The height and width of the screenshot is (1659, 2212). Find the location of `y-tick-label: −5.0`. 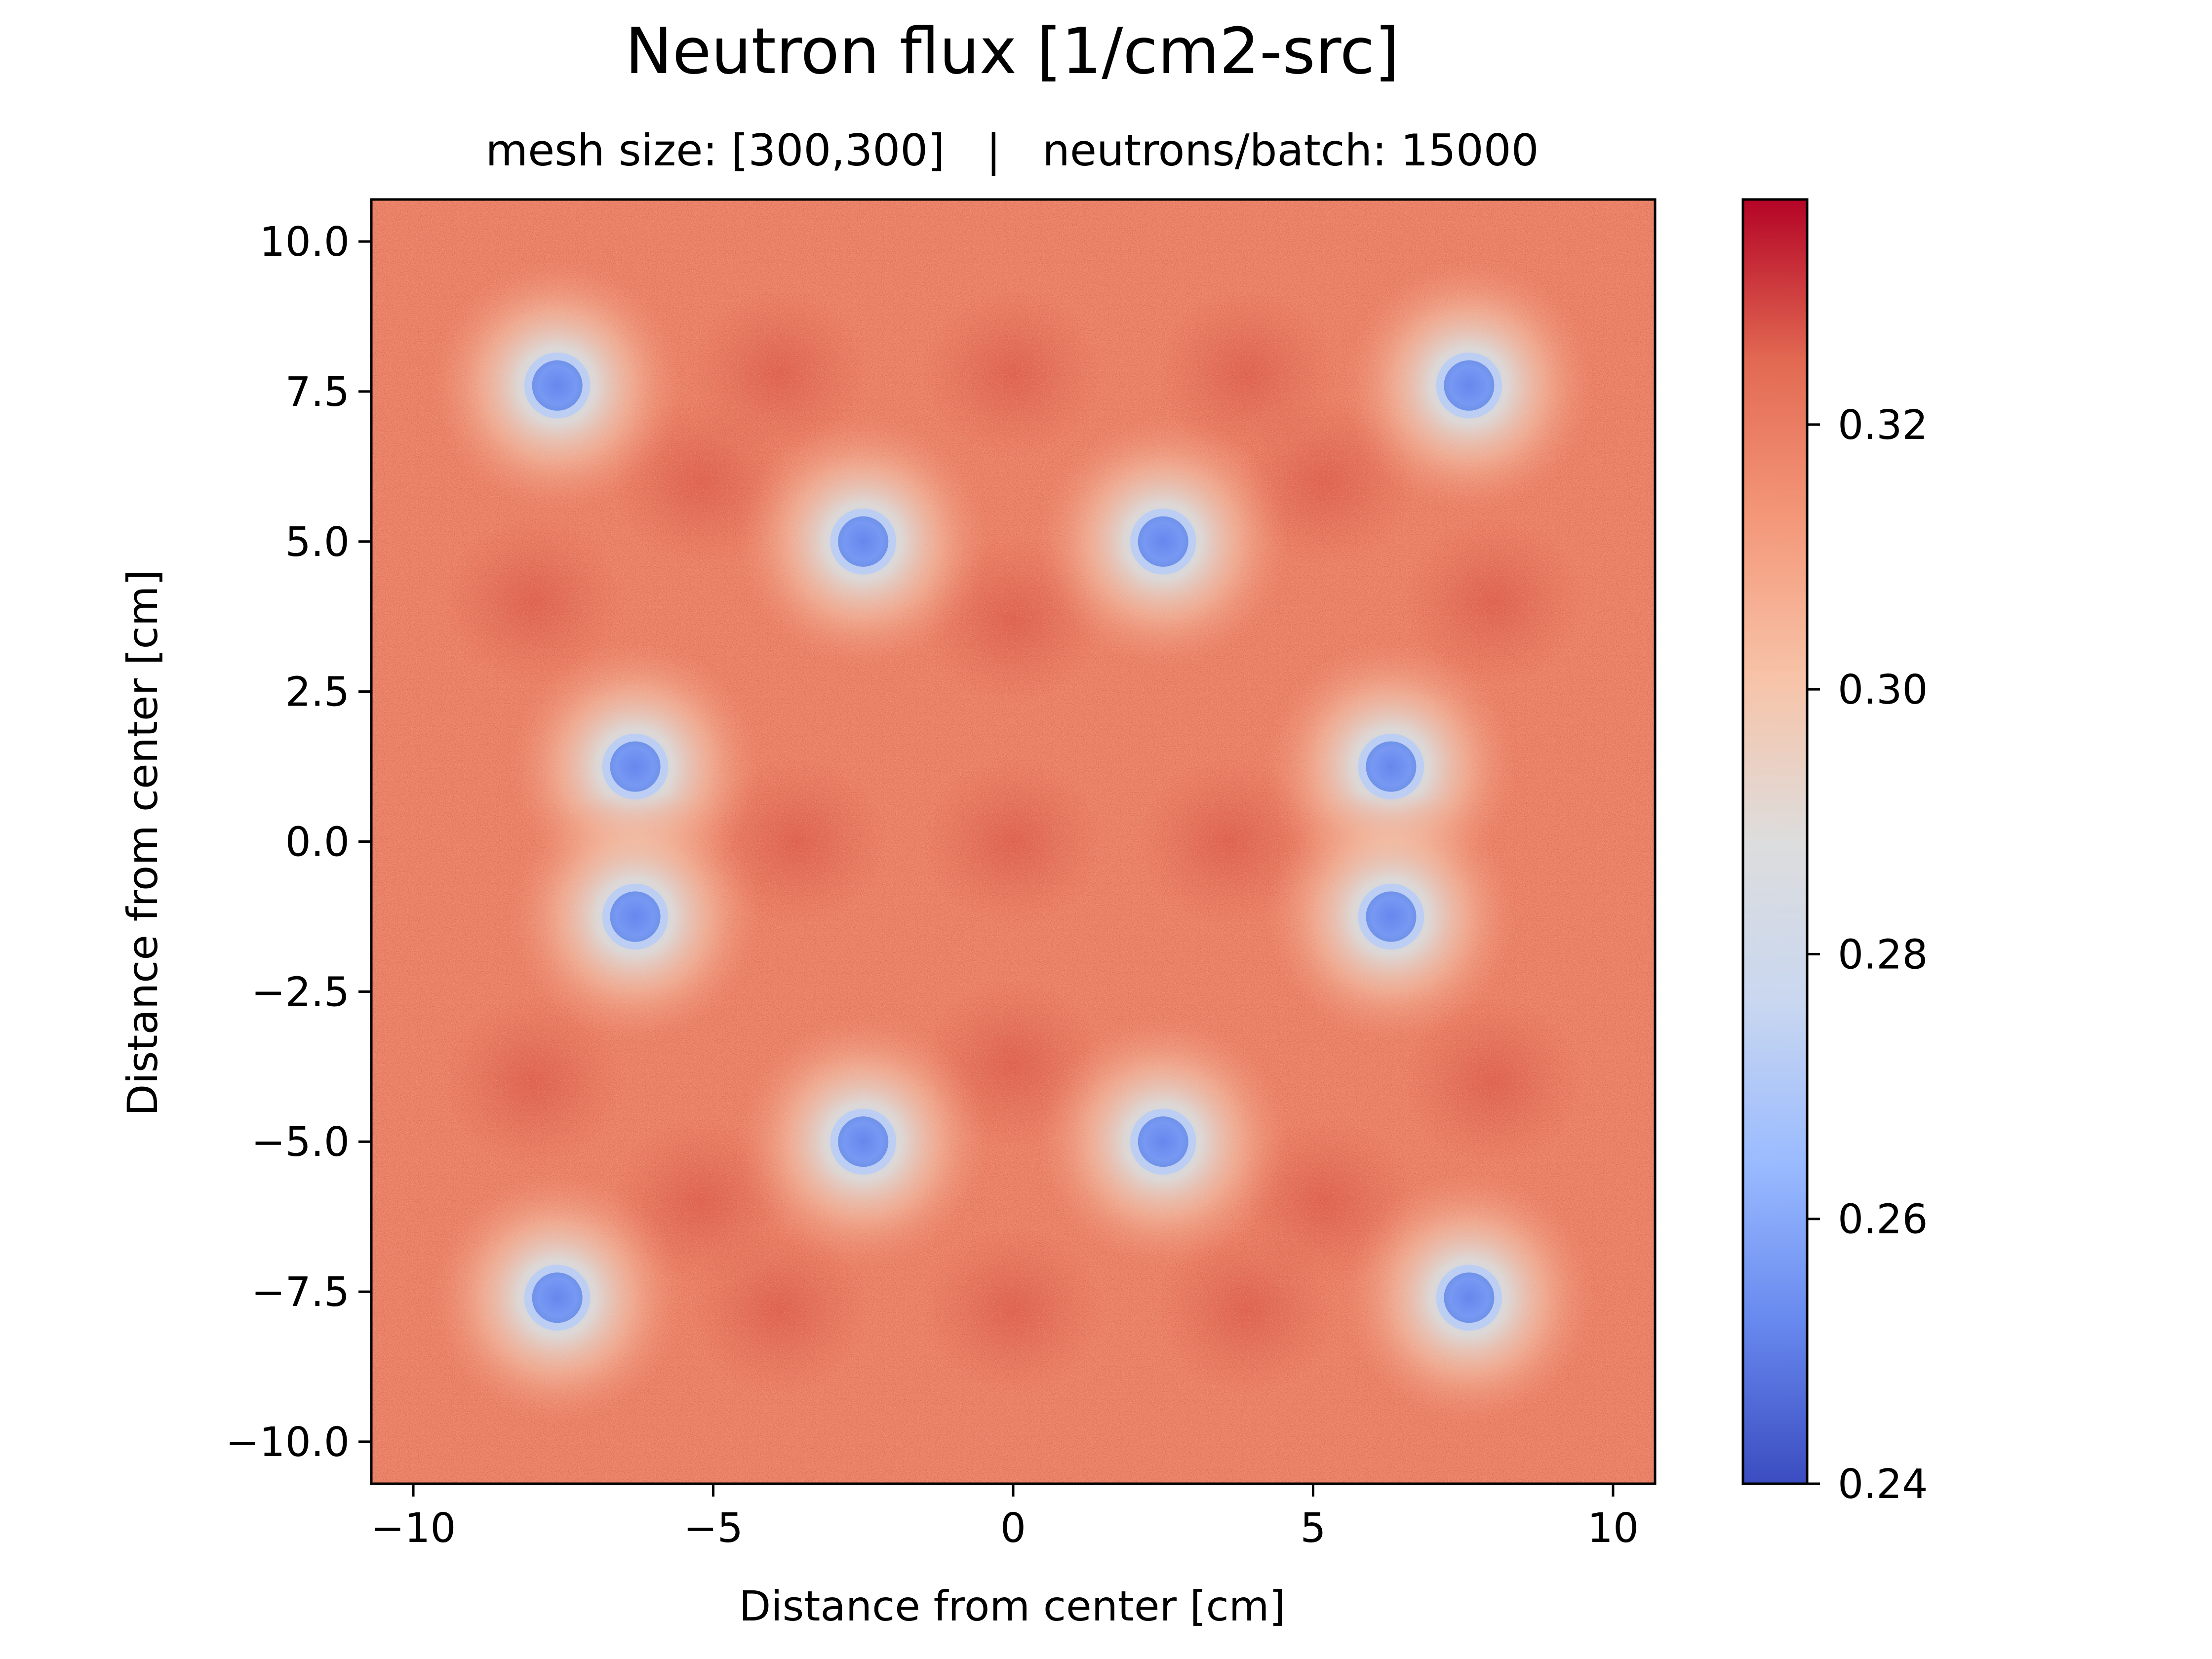

y-tick-label: −5.0 is located at coordinates (301, 1143).